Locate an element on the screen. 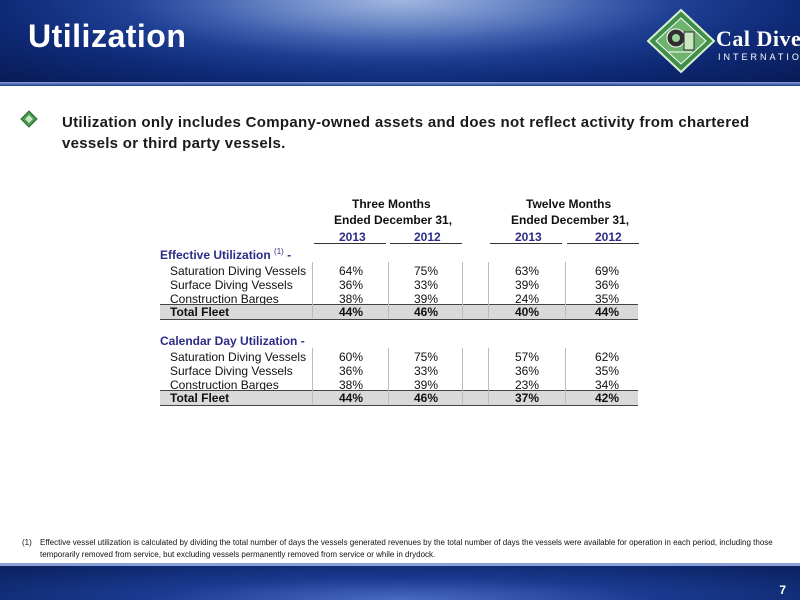 The image size is (800, 600). section-title-calendar: Calendar Day Utilization - is located at coordinates (232, 341).